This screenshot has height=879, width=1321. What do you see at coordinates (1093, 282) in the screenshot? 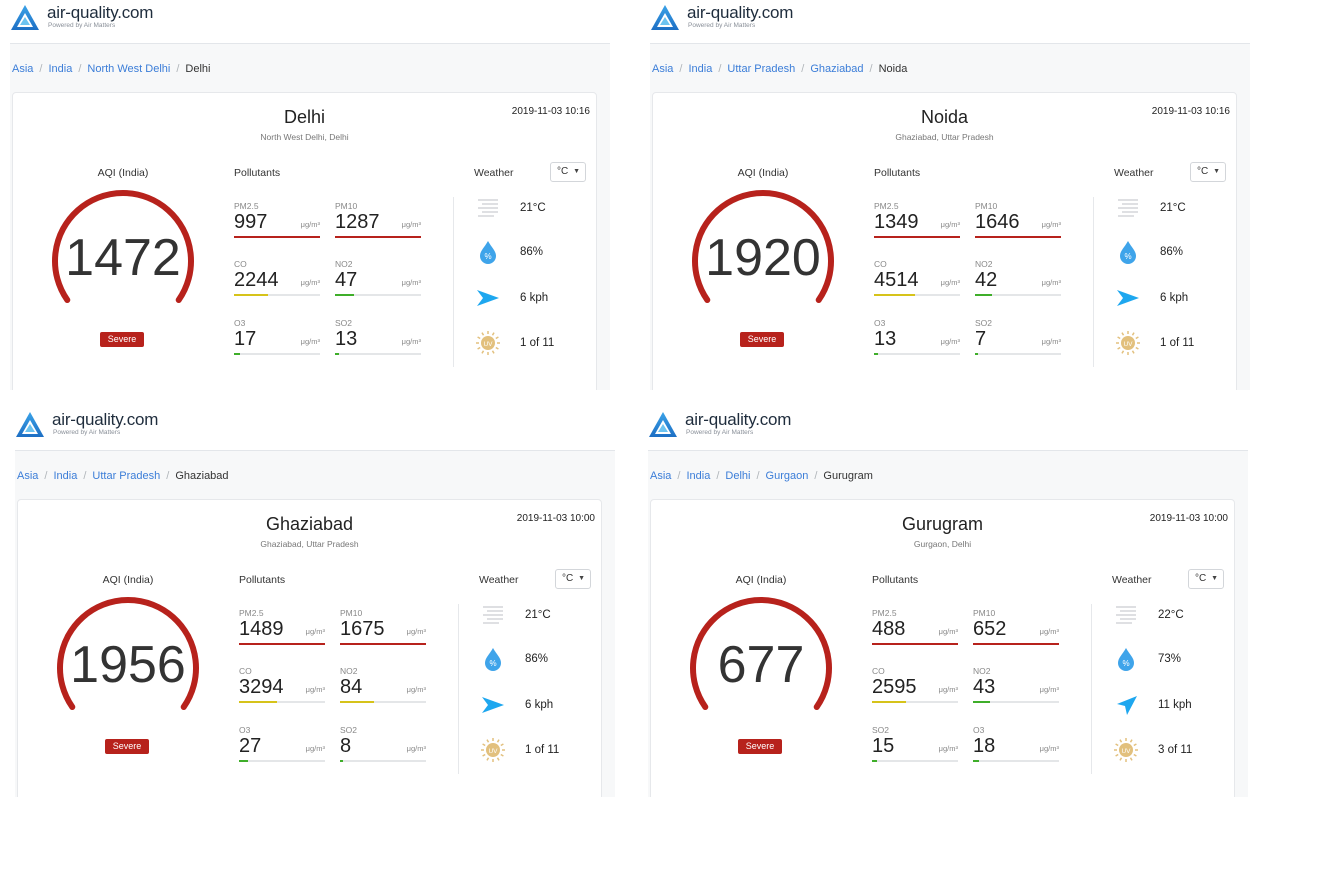
I see `section-divider` at bounding box center [1093, 282].